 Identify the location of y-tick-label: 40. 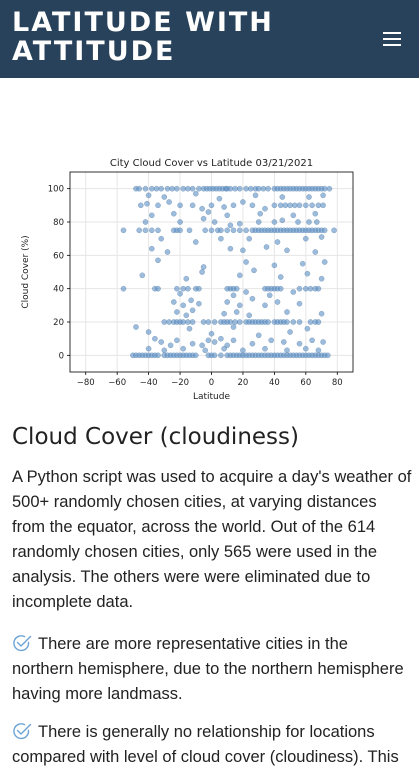
(58, 290).